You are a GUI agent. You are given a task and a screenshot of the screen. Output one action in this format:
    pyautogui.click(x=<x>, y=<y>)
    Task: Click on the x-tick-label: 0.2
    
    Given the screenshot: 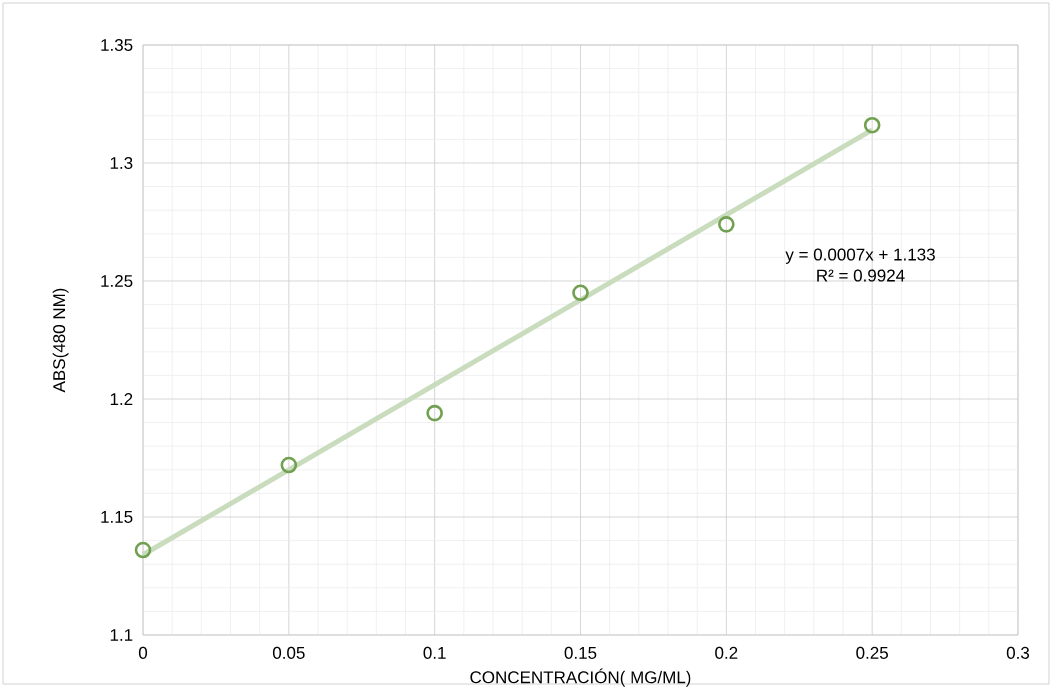 What is the action you would take?
    pyautogui.click(x=726, y=652)
    